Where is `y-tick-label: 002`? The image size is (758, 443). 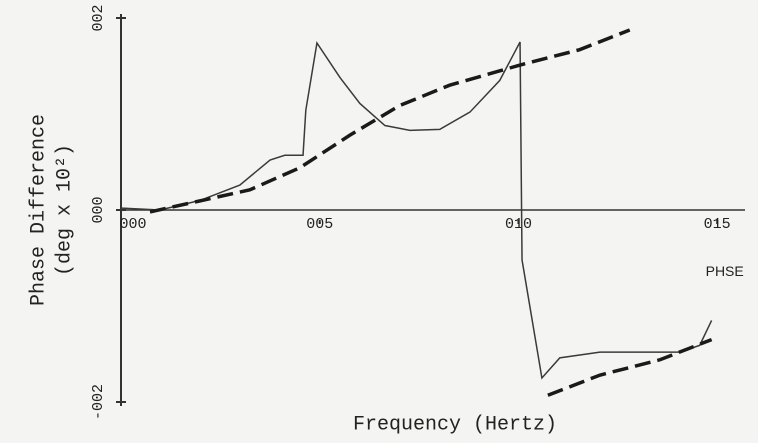
y-tick-label: 002 is located at coordinates (98, 17).